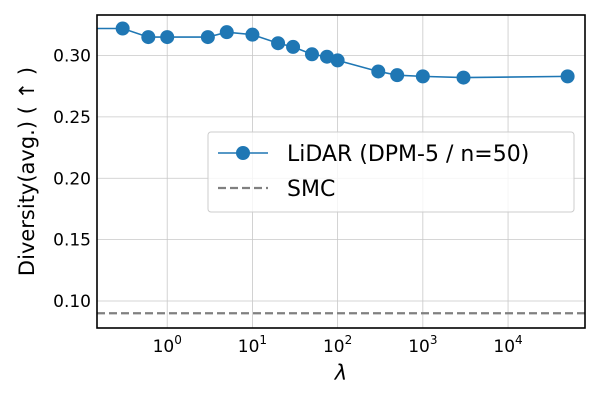 Image resolution: width=600 pixels, height=400 pixels. What do you see at coordinates (243, 153) in the screenshot?
I see `legend-marker-lidar` at bounding box center [243, 153].